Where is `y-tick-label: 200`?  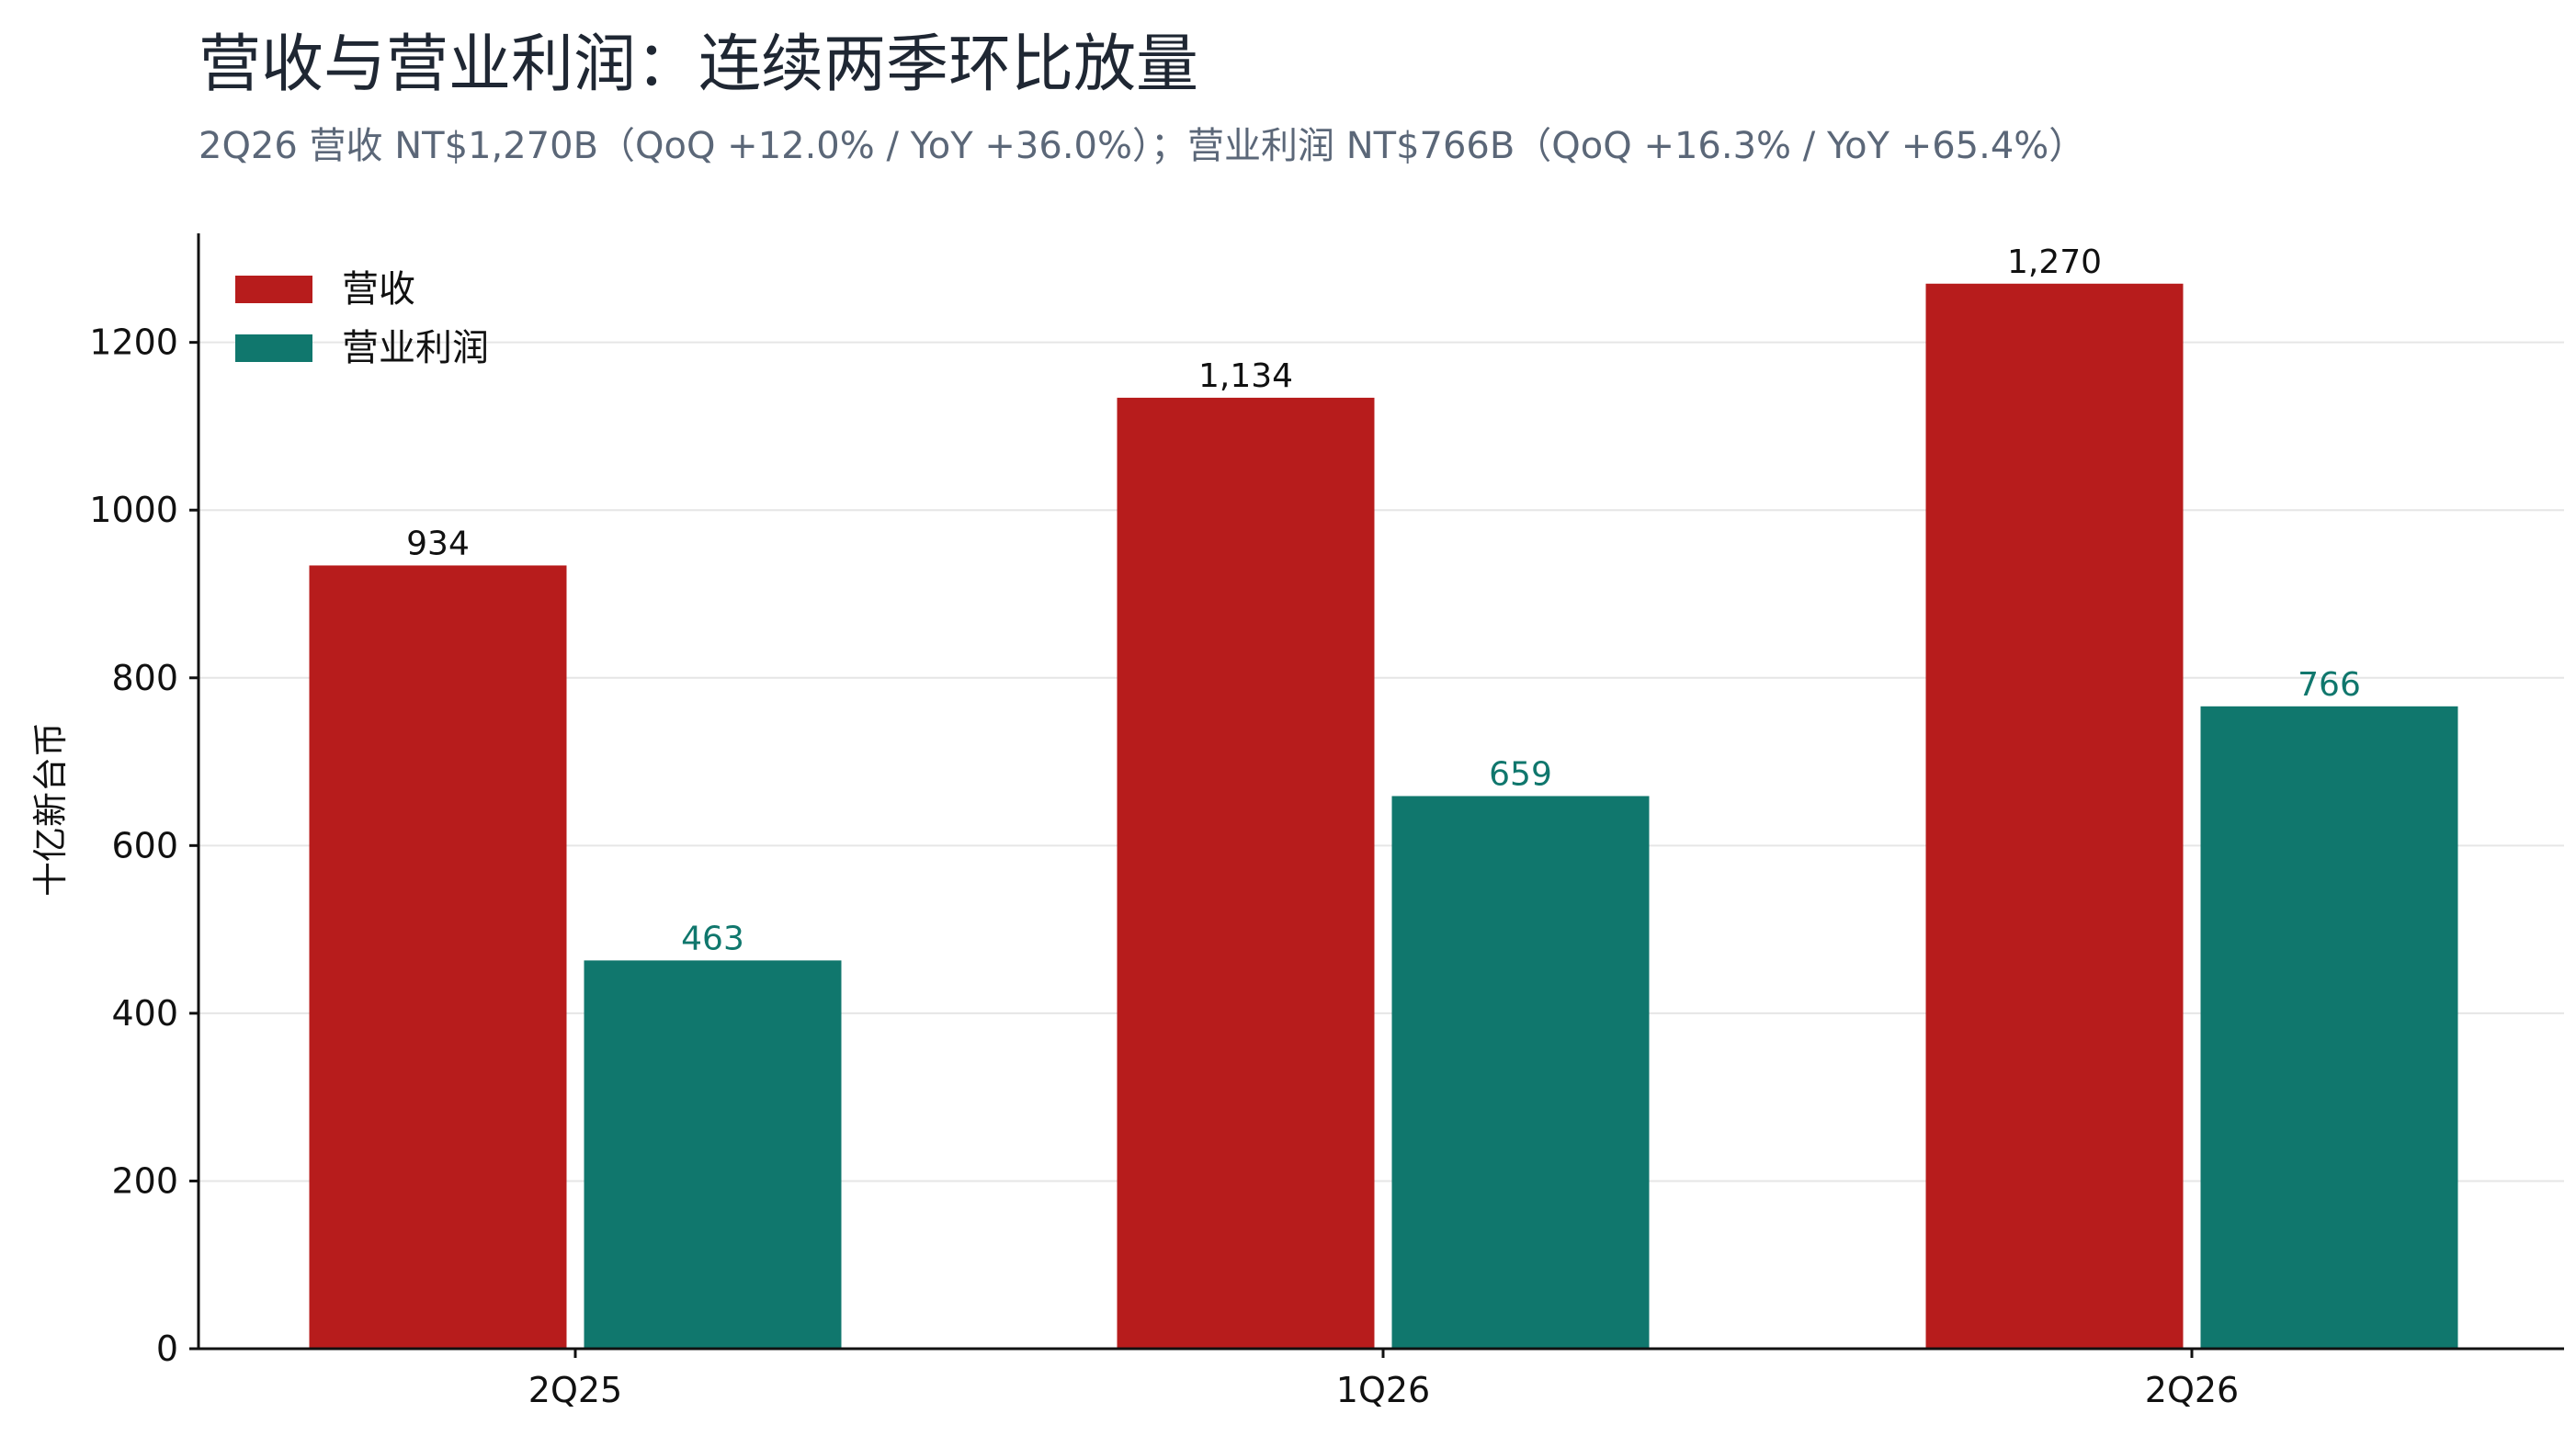
y-tick-label: 200 is located at coordinates (145, 1180).